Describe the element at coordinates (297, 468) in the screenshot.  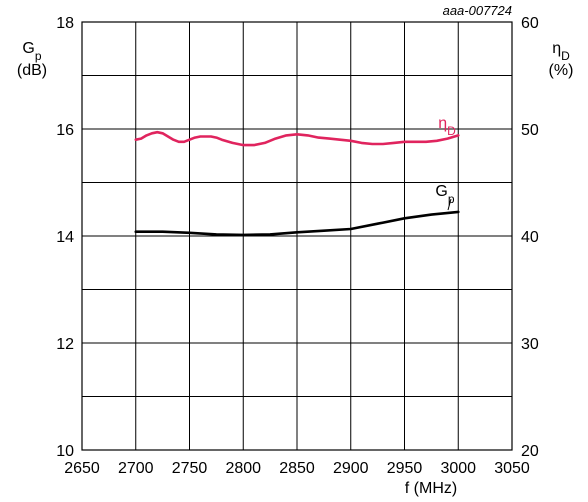
I see `x-tick-label: 2850` at that location.